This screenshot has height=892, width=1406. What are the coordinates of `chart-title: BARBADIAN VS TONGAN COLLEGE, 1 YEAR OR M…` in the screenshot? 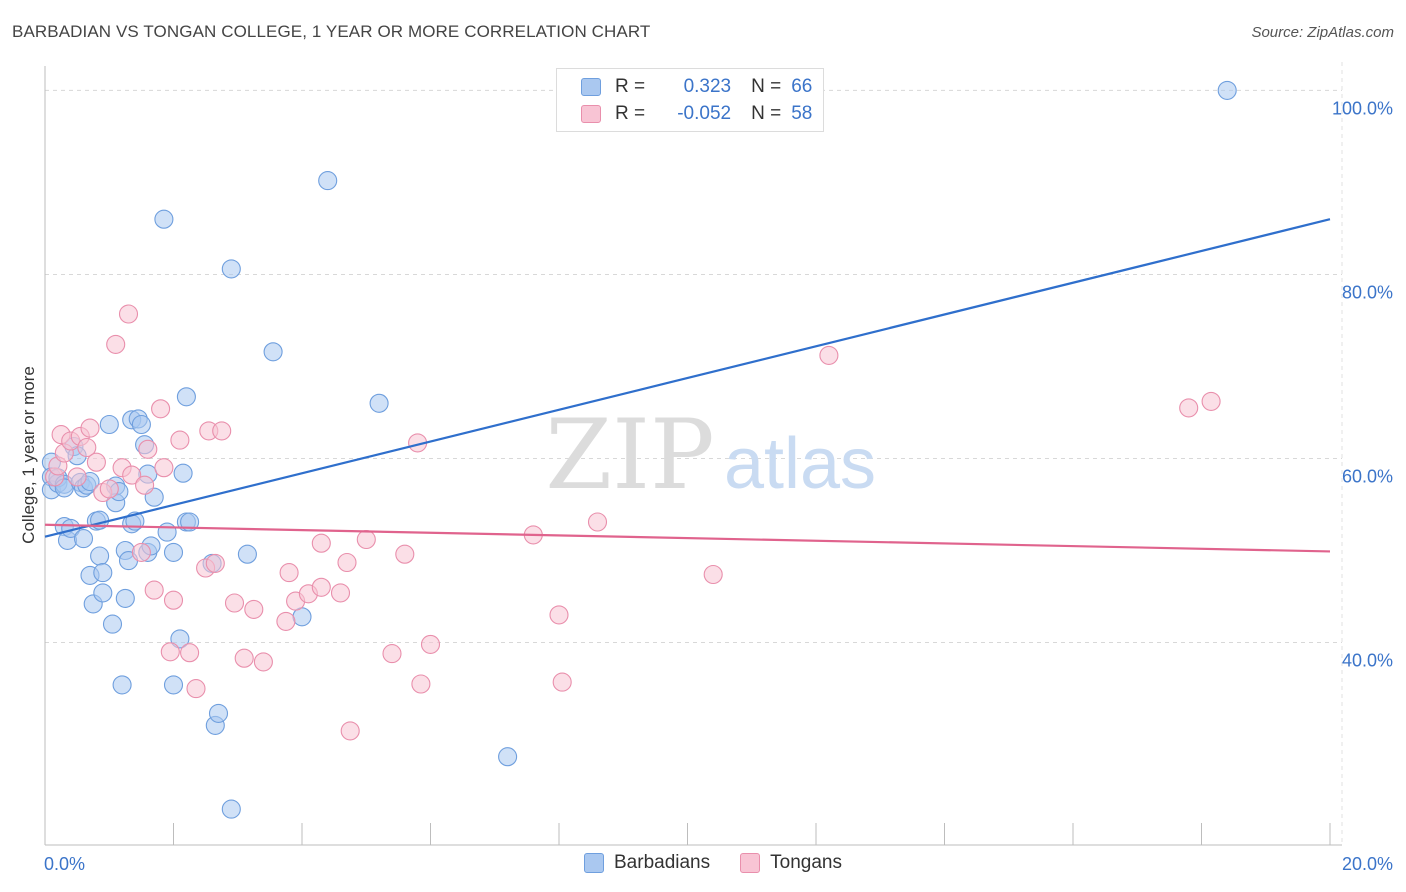 It's located at (331, 31).